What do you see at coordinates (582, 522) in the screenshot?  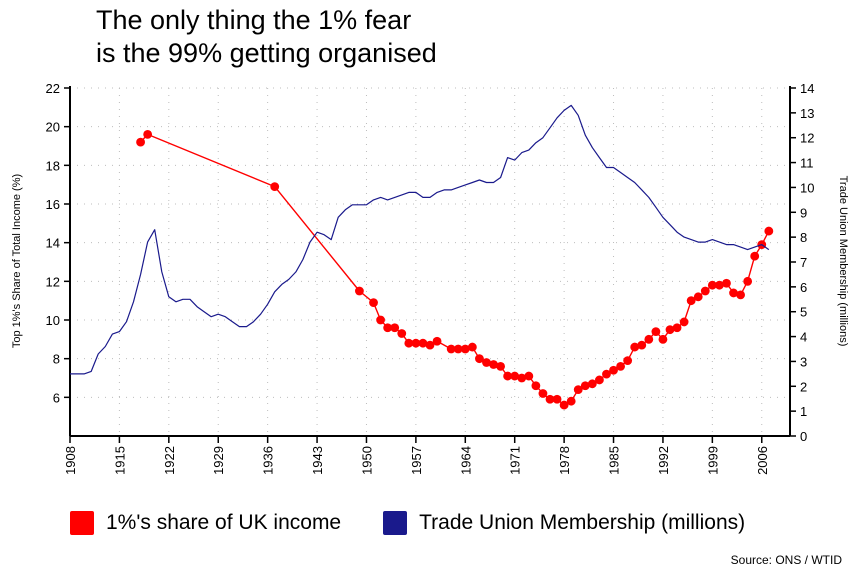 I see `legend-label-trade-union-membership: Trade Union Membership (millions)` at bounding box center [582, 522].